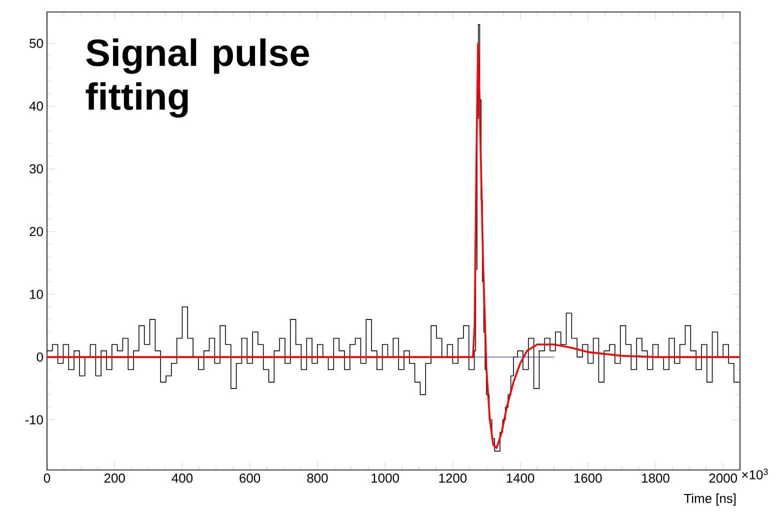 Image resolution: width=777 pixels, height=516 pixels. Describe the element at coordinates (710, 500) in the screenshot. I see `x-axis-title: Time [ns]` at that location.